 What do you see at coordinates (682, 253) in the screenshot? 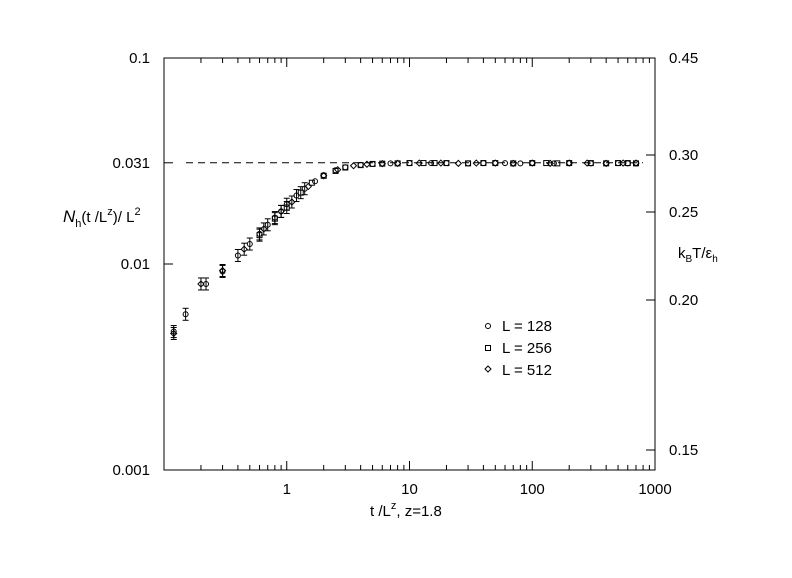
I see `y2-axis-title-main: k` at bounding box center [682, 253].